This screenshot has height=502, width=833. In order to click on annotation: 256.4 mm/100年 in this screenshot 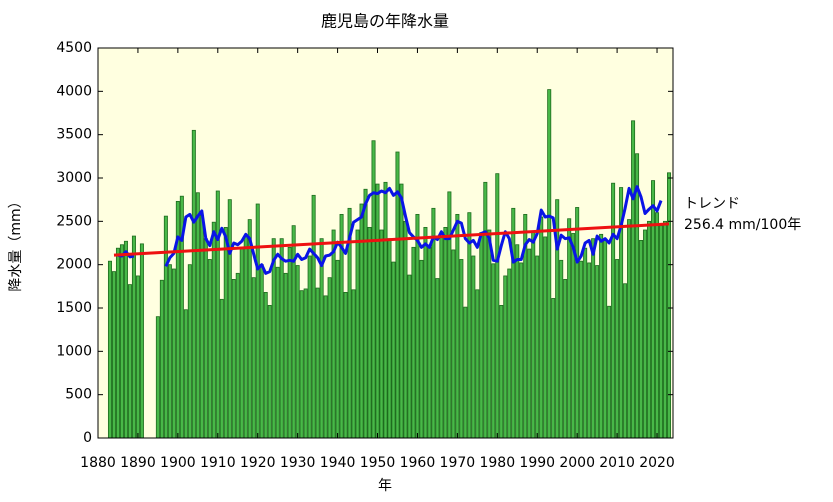, I will do `click(742, 225)`.